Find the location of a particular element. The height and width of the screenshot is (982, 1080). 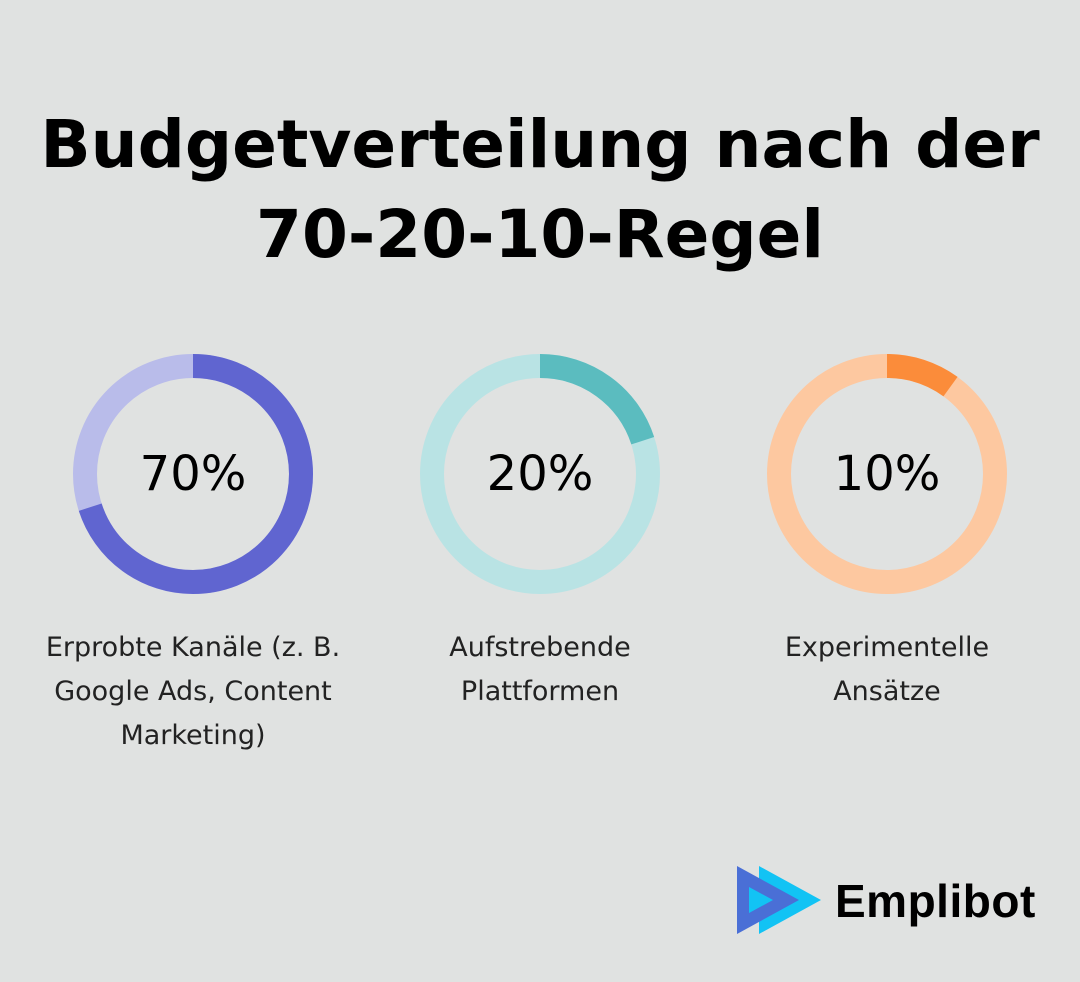

title-line-1: Budgetverteilung nach der is located at coordinates (540, 144).